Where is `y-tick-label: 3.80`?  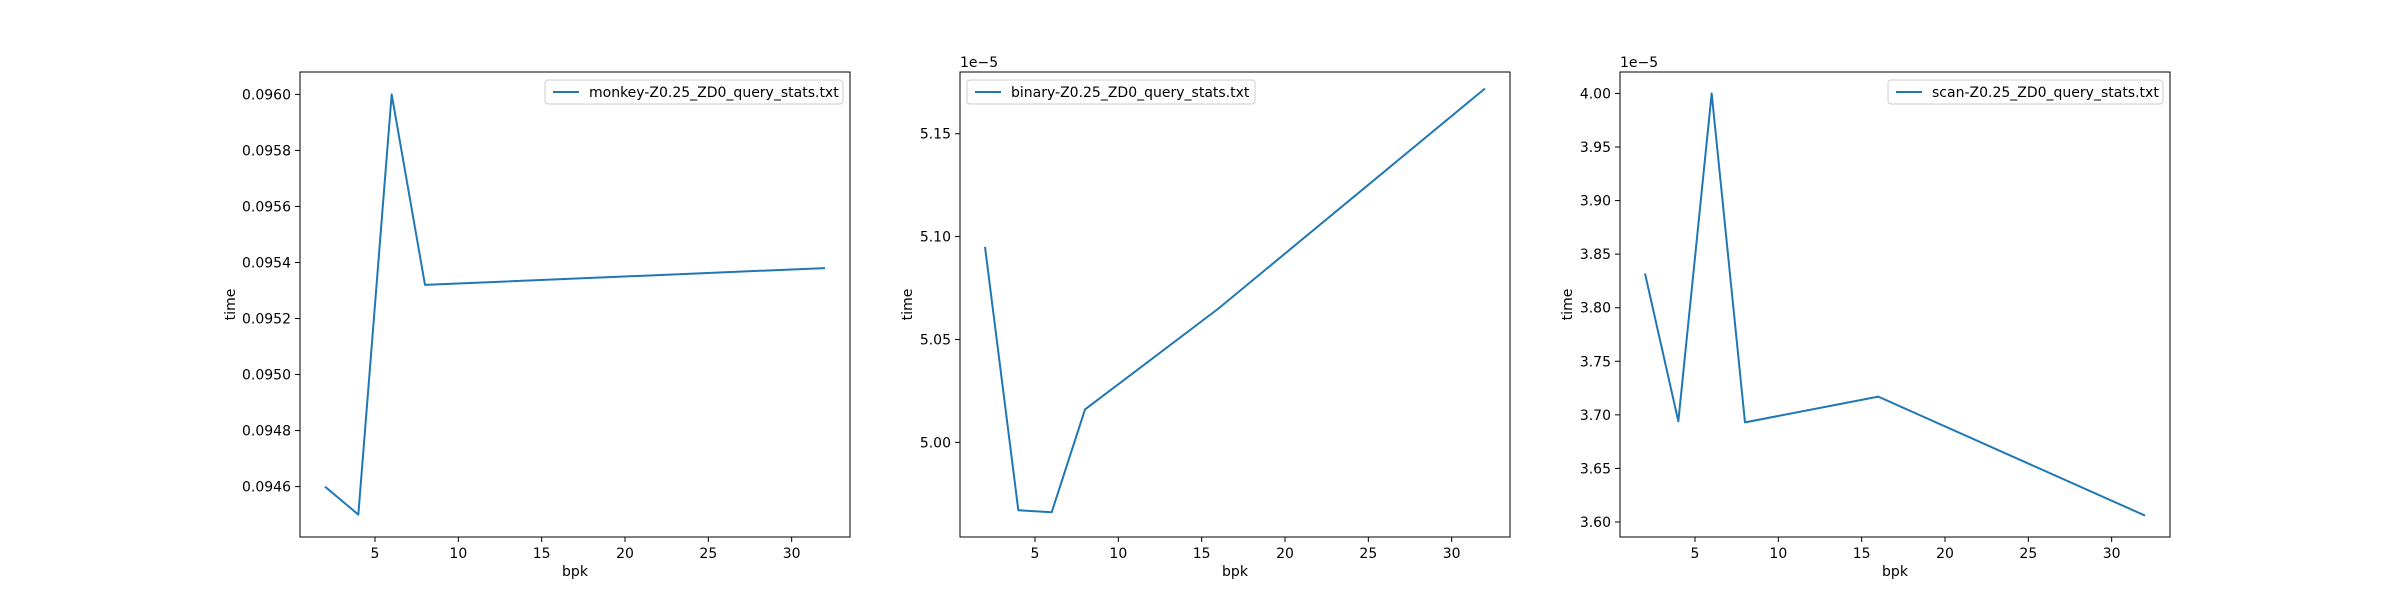 y-tick-label: 3.80 is located at coordinates (1595, 309).